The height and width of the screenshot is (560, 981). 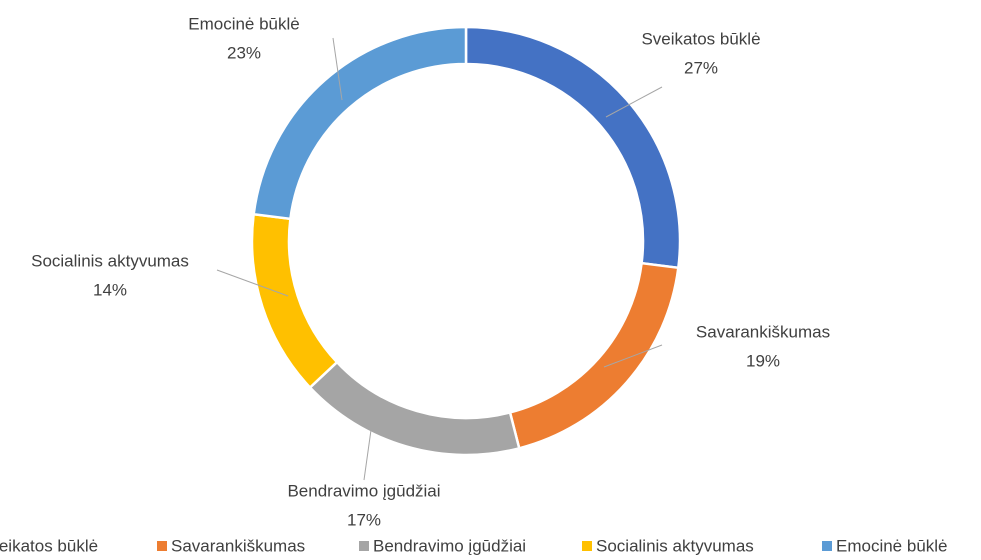 What do you see at coordinates (763, 331) in the screenshot?
I see `data-label-name: Savarankiškumas` at bounding box center [763, 331].